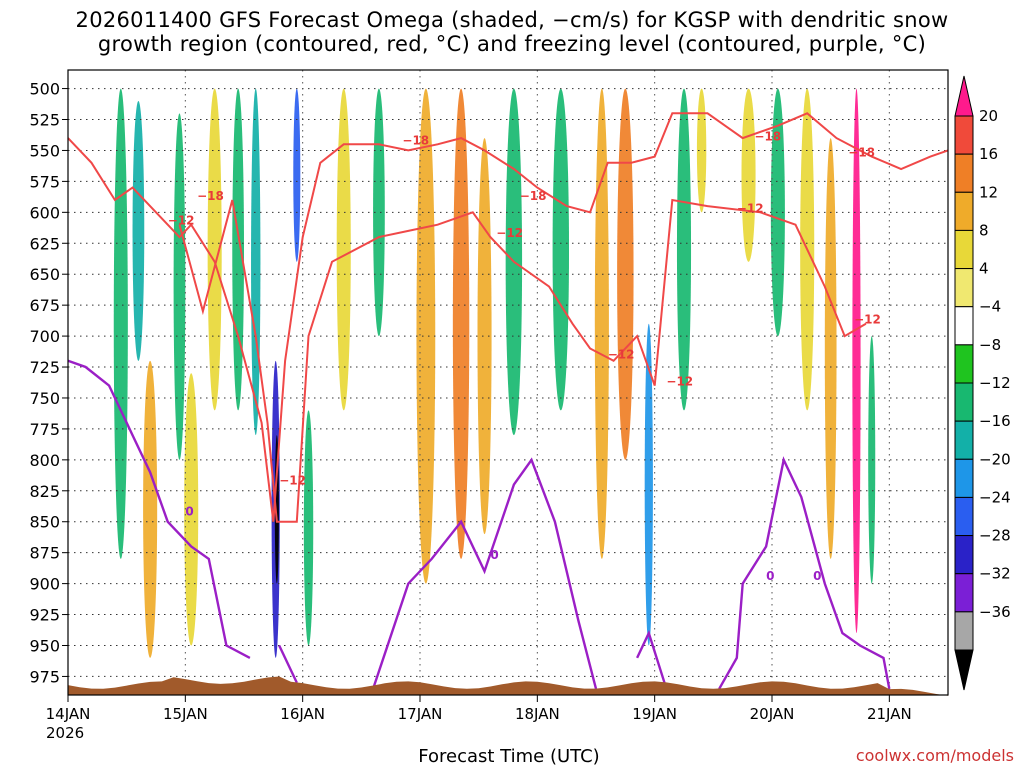 The height and width of the screenshot is (768, 1024). What do you see at coordinates (65, 733) in the screenshot?
I see `x-year-label: 2026` at bounding box center [65, 733].